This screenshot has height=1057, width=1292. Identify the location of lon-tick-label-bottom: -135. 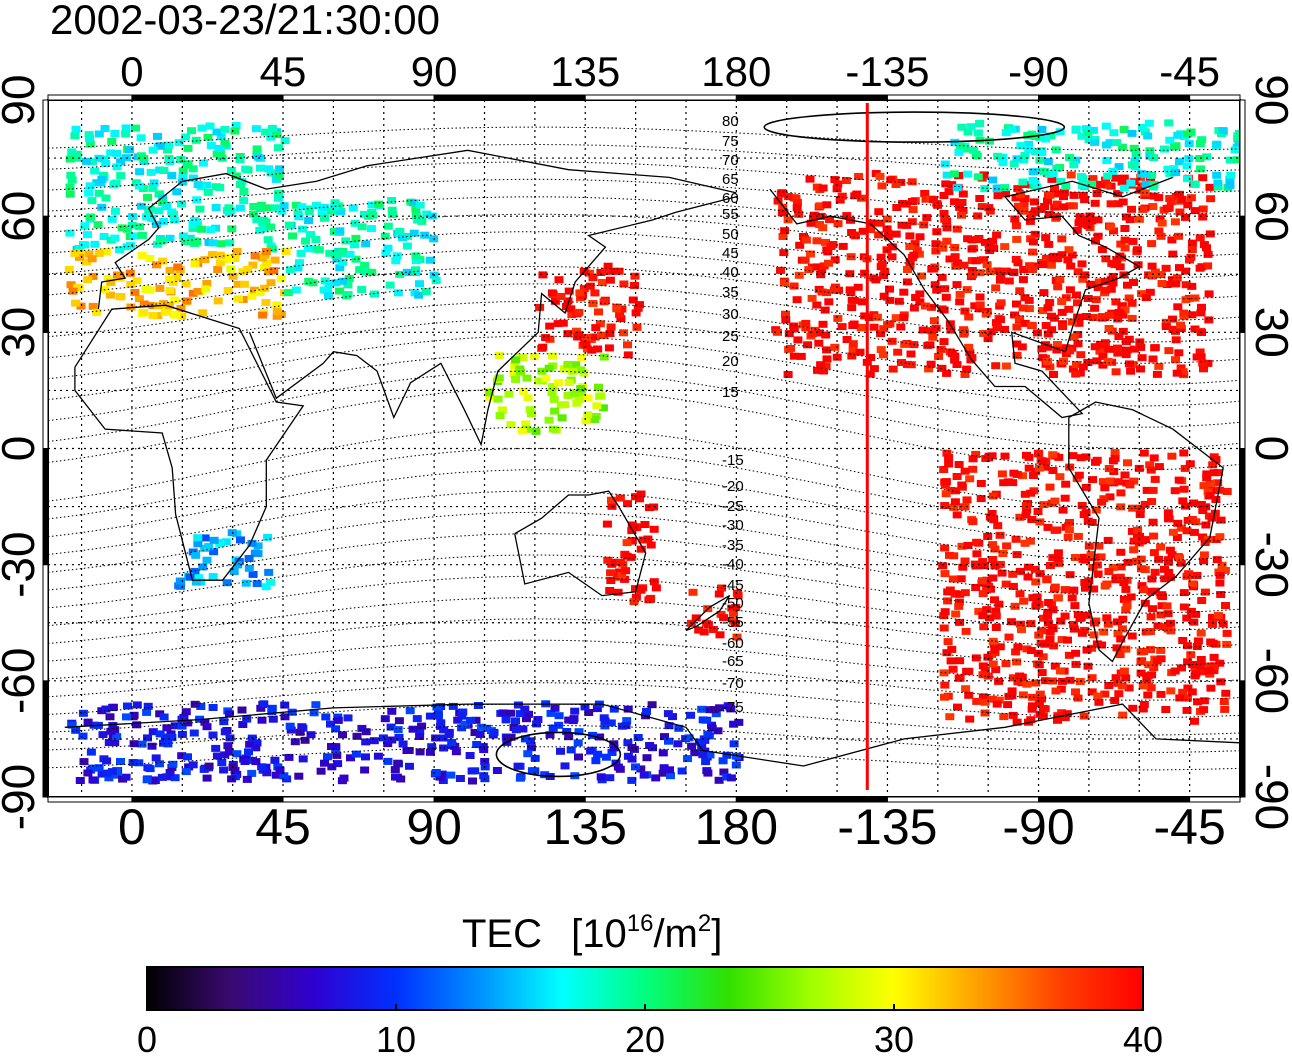
(887, 827).